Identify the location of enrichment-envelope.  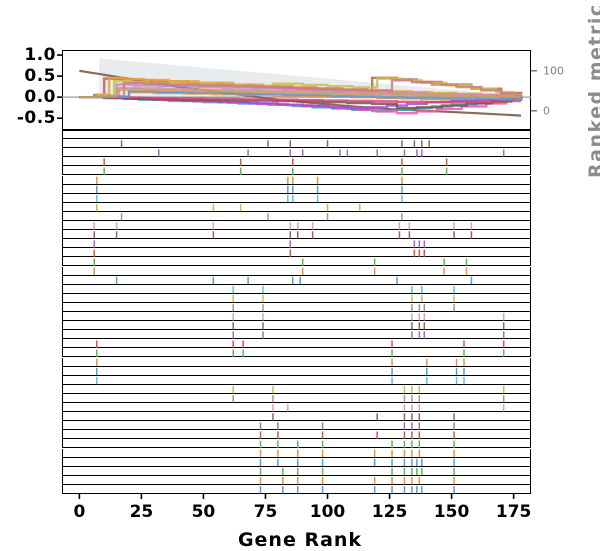
(310, 78).